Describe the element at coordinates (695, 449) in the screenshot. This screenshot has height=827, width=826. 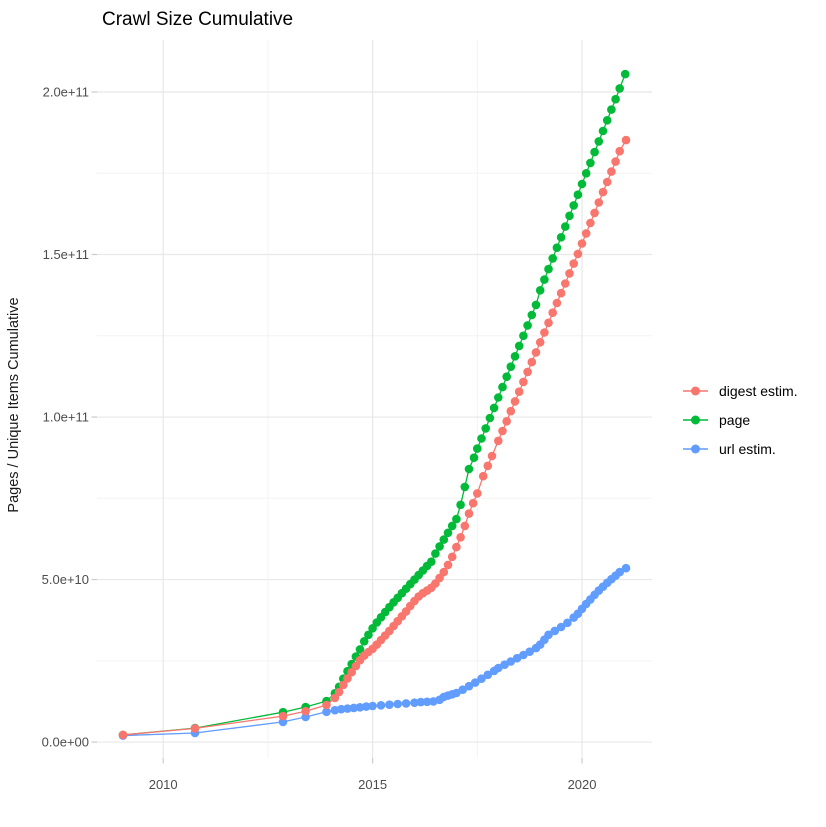
I see `legend-key-dot-url` at that location.